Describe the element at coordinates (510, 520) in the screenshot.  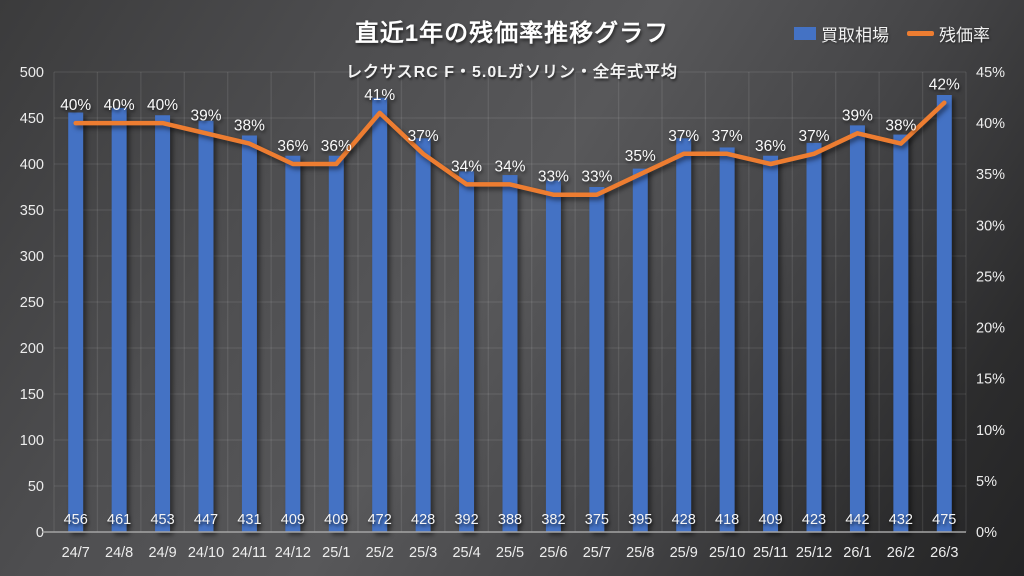
I see `bar-value-label: 388` at that location.